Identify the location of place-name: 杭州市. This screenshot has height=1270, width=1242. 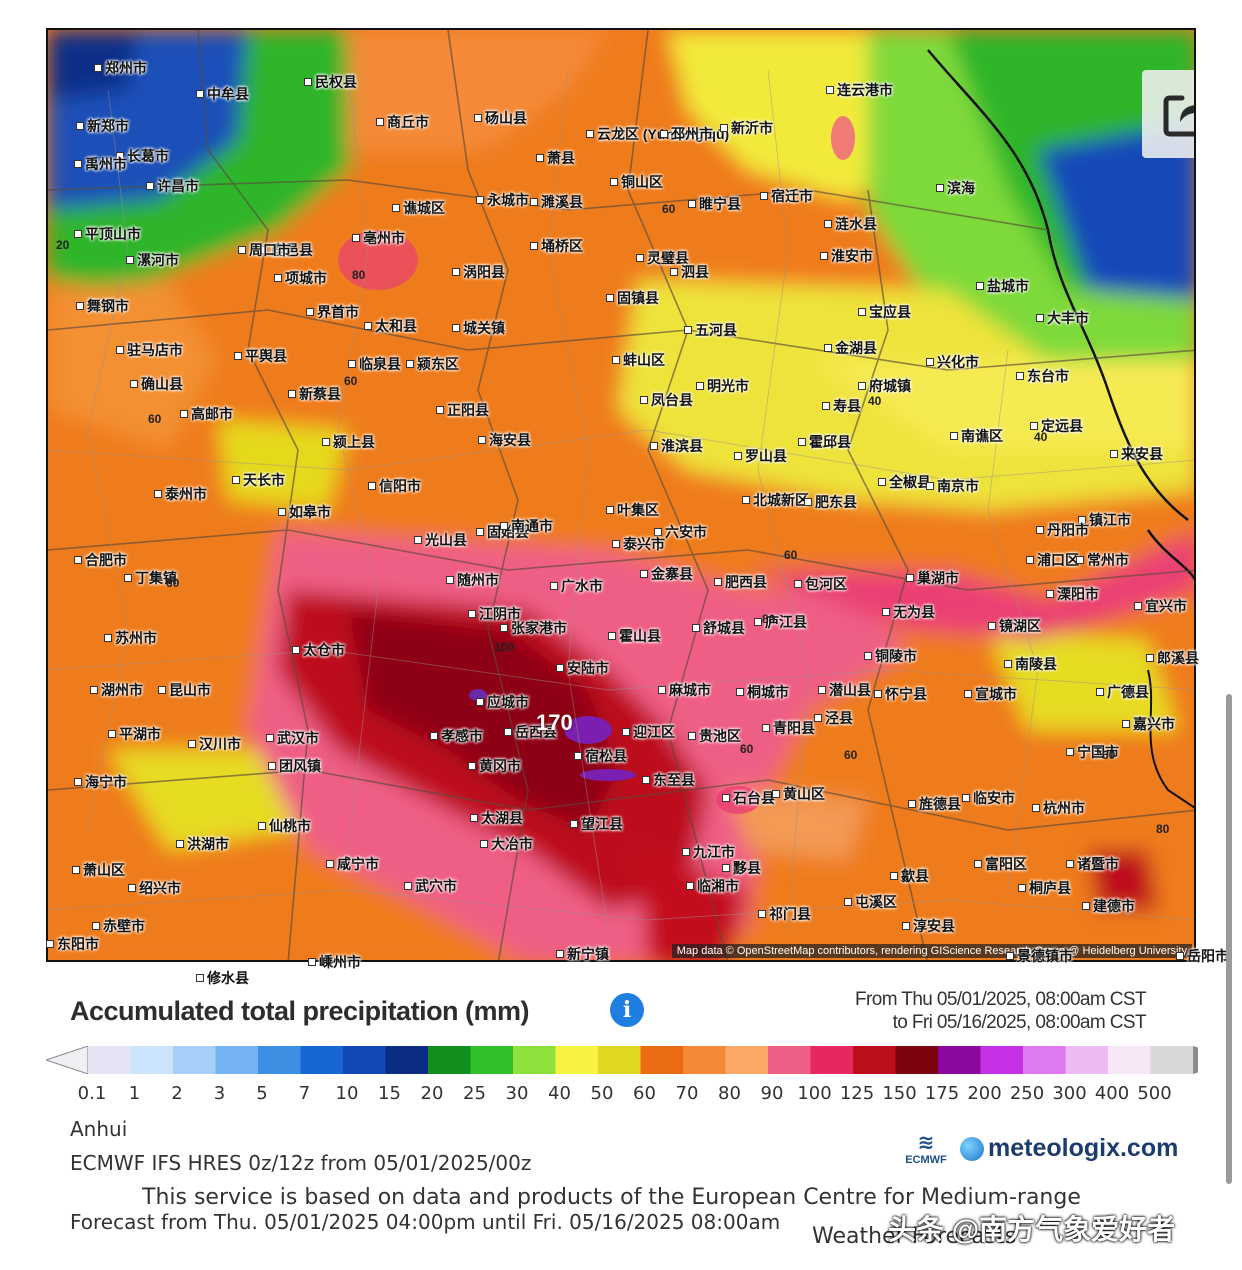
(1064, 808).